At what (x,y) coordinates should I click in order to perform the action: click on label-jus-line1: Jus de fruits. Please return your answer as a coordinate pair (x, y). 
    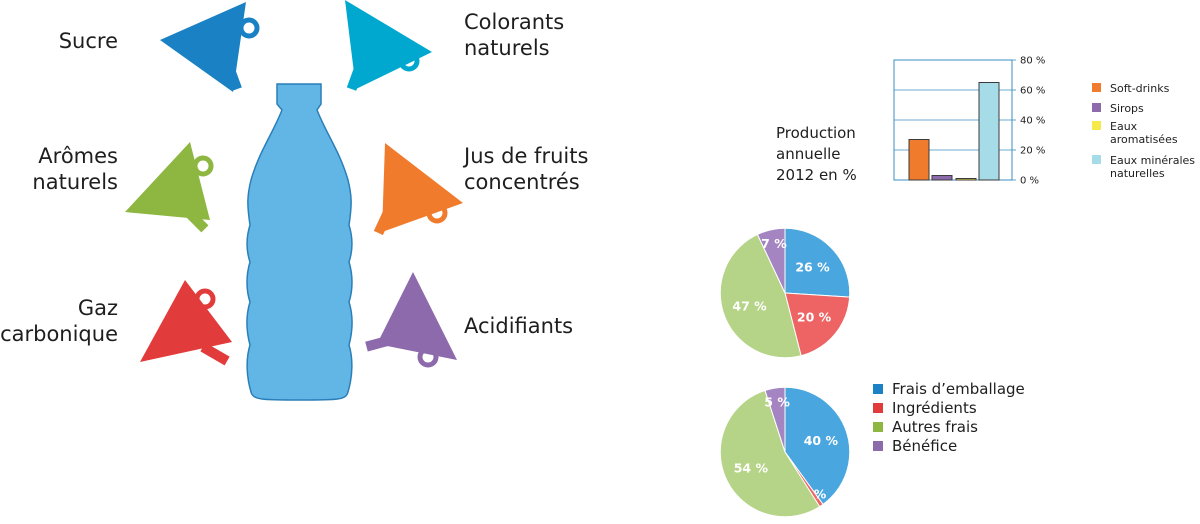
    Looking at the image, I should click on (525, 156).